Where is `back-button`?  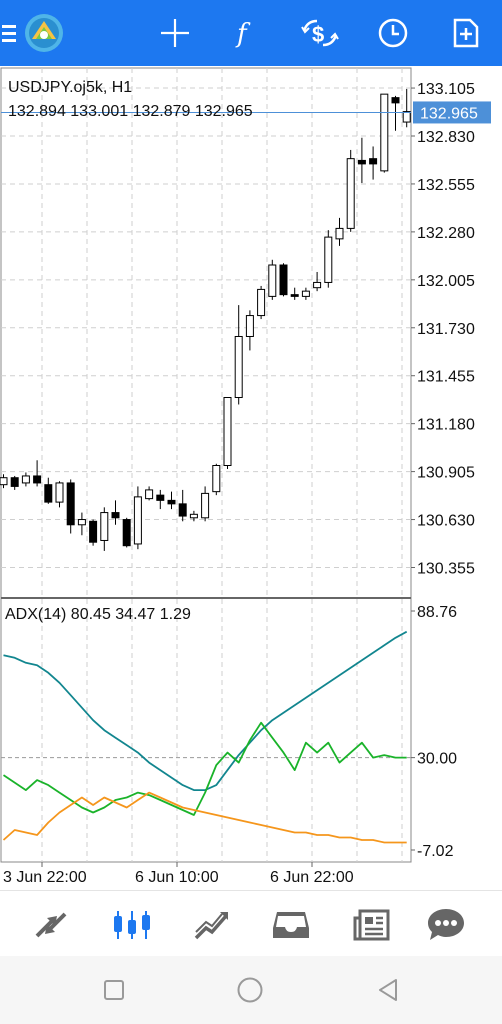 back-button is located at coordinates (388, 990).